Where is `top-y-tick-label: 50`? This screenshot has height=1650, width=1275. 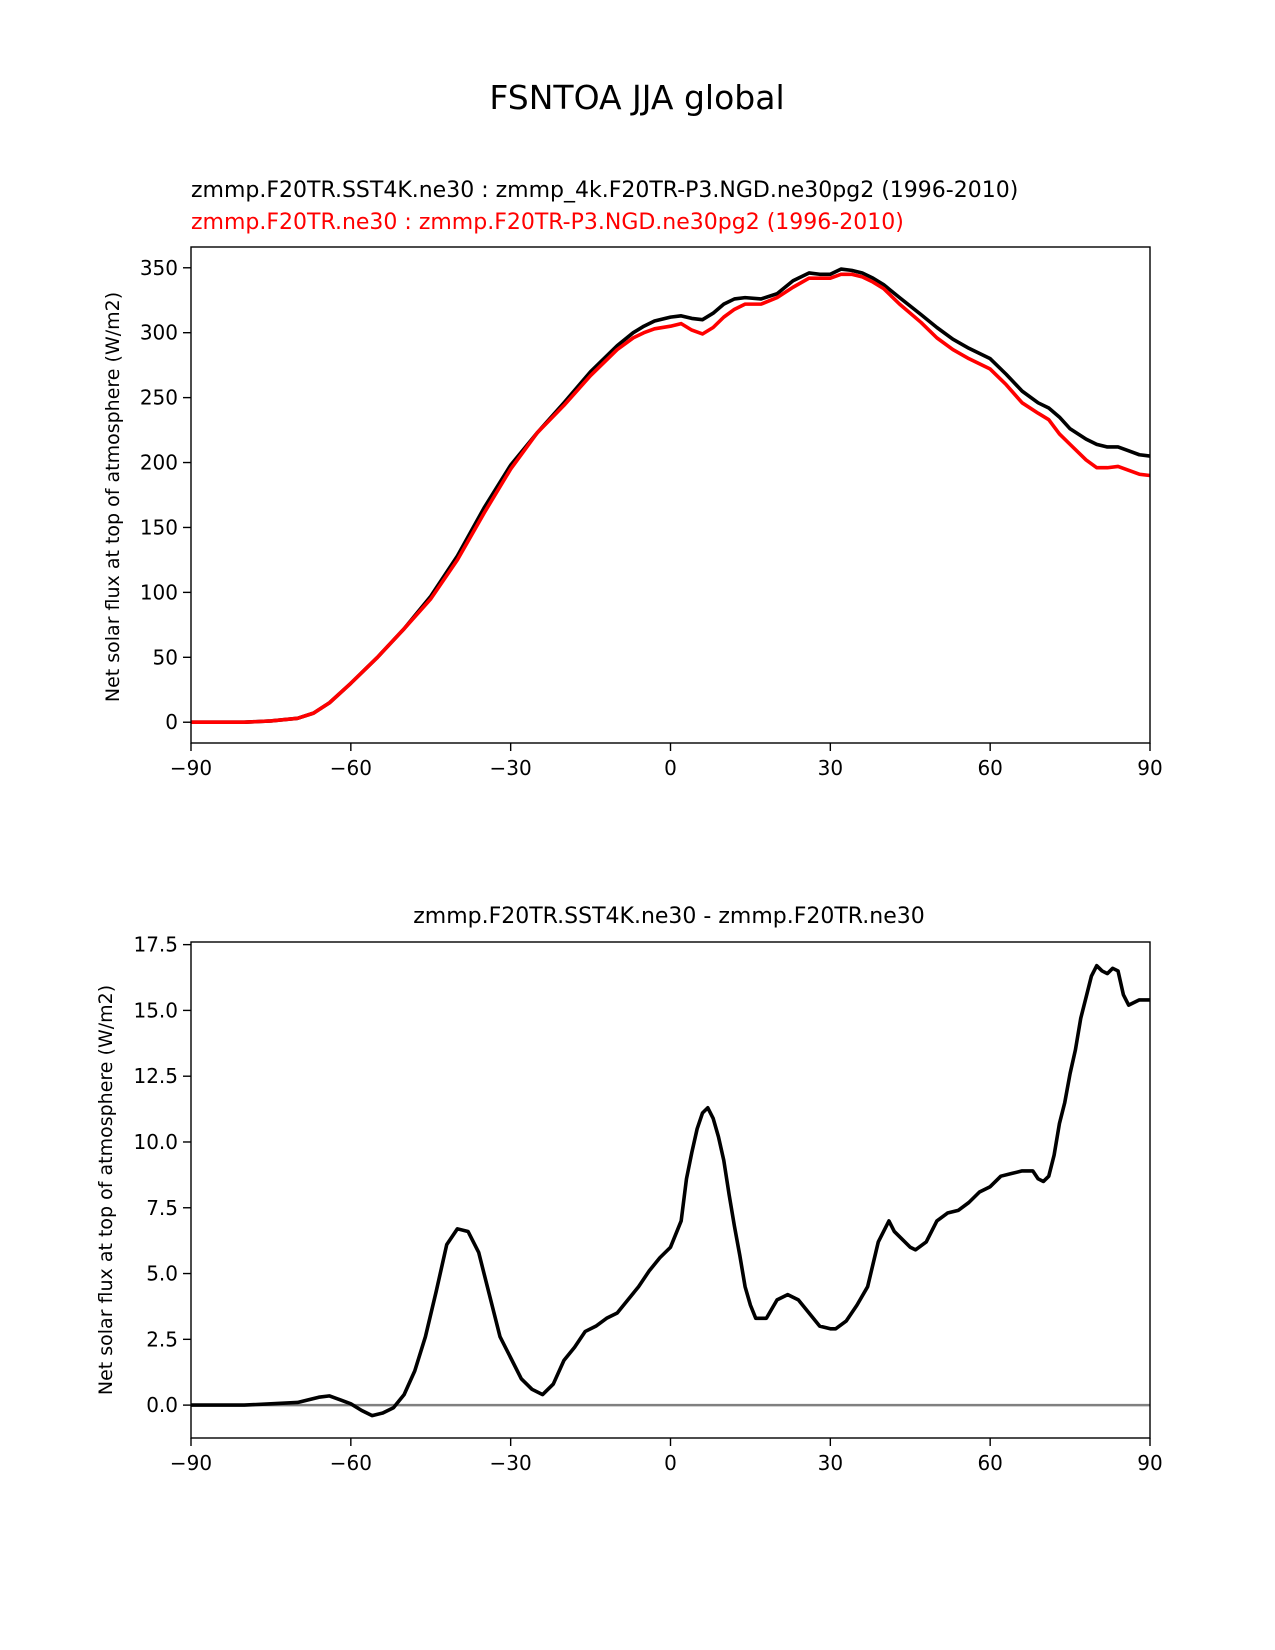
top-y-tick-label: 50 is located at coordinates (165, 657).